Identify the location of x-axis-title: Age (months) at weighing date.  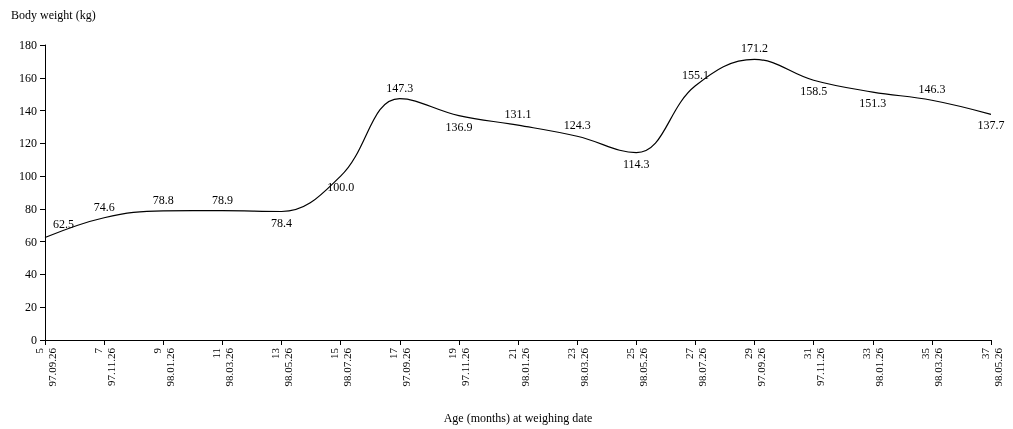
(518, 418).